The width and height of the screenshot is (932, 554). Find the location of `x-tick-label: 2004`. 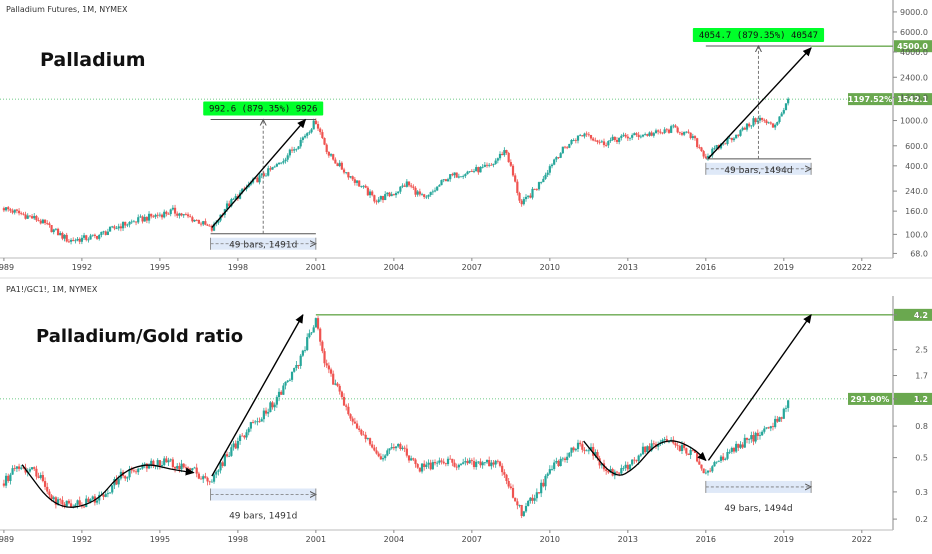

x-tick-label: 2004 is located at coordinates (394, 539).